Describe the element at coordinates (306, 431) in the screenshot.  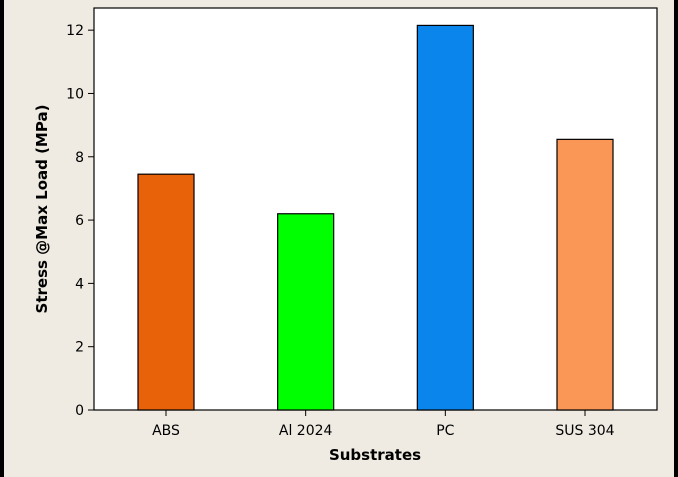
I see `x-tick-label-1: Al 2024` at that location.